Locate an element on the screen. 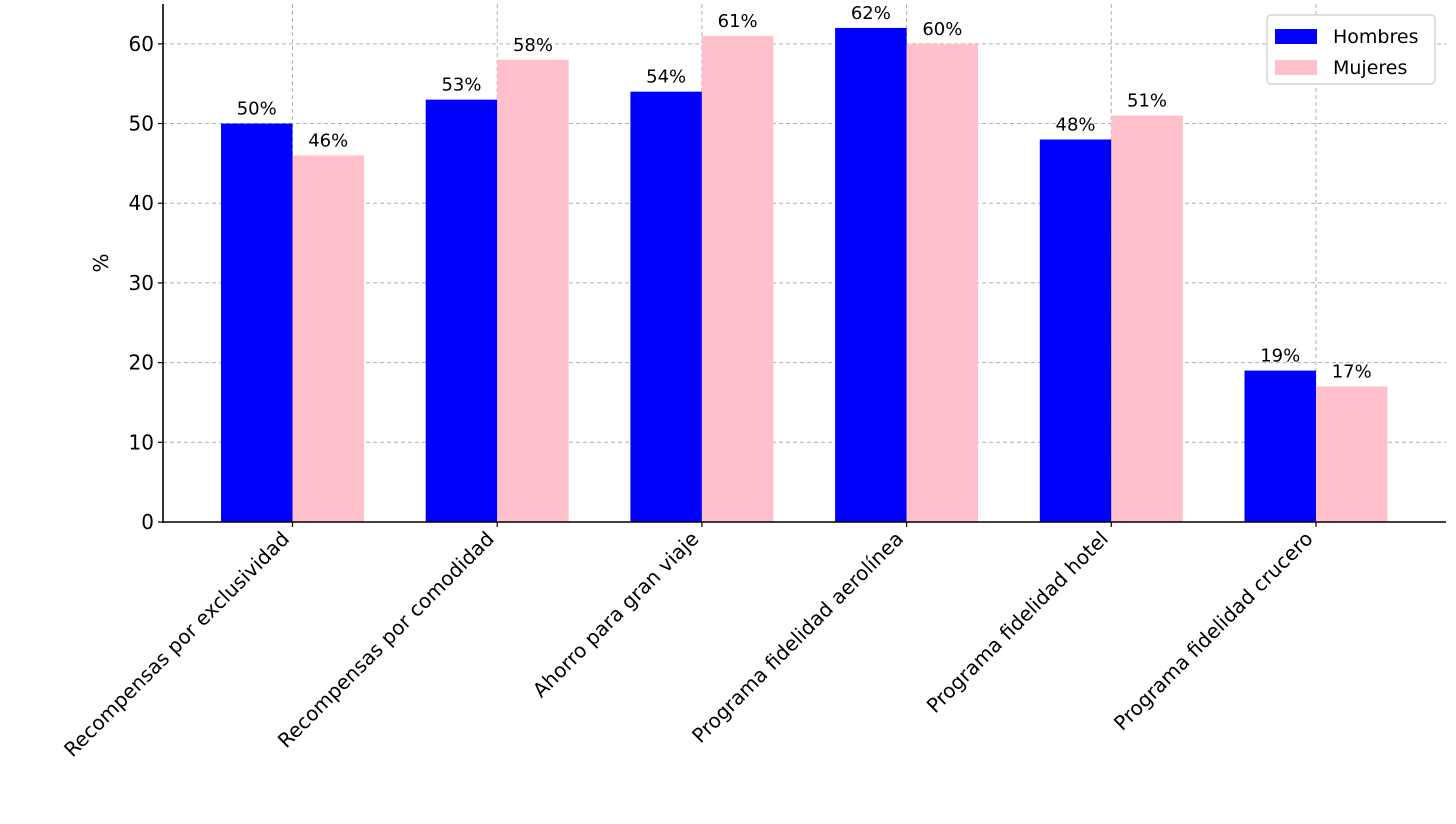 The height and width of the screenshot is (824, 1456). x-tick-label: Recompensas por exclusividad is located at coordinates (176, 644).